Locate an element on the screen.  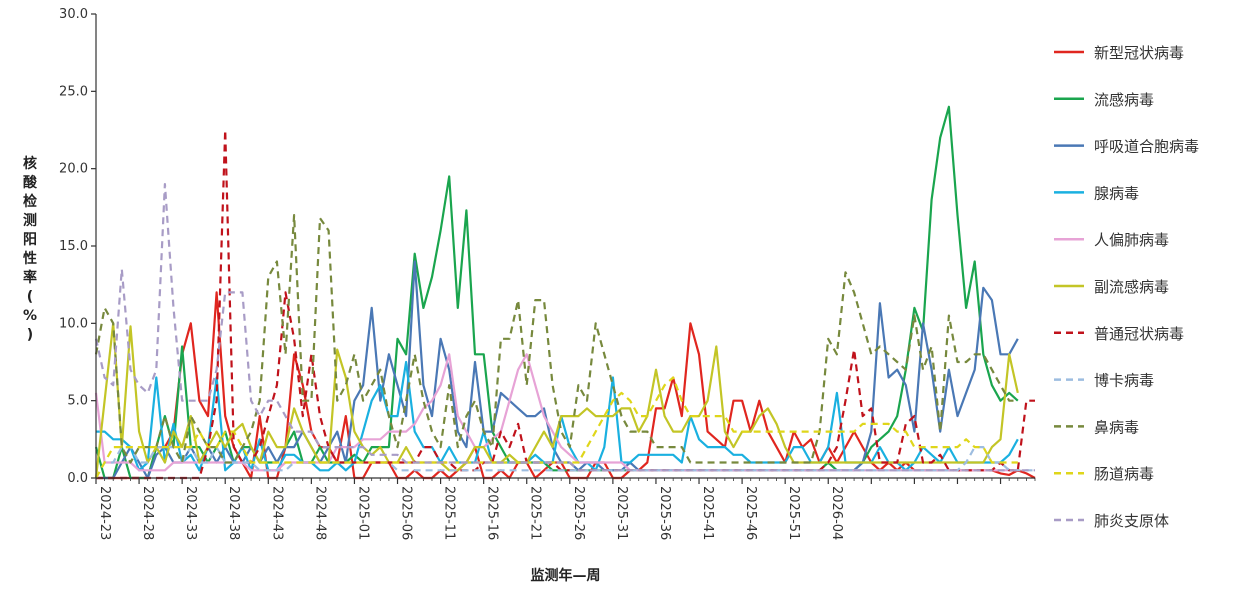
x-tick-label: 2025-26 is located at coordinates (578, 513).